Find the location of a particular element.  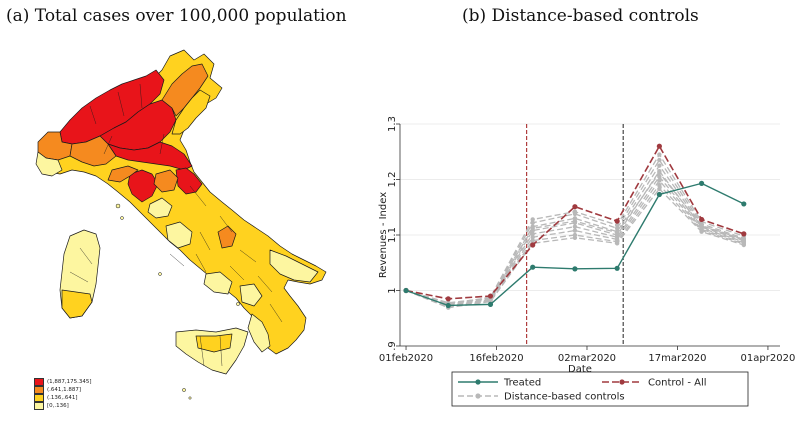

map-region-basilicata-pale is located at coordinates (251, 295).